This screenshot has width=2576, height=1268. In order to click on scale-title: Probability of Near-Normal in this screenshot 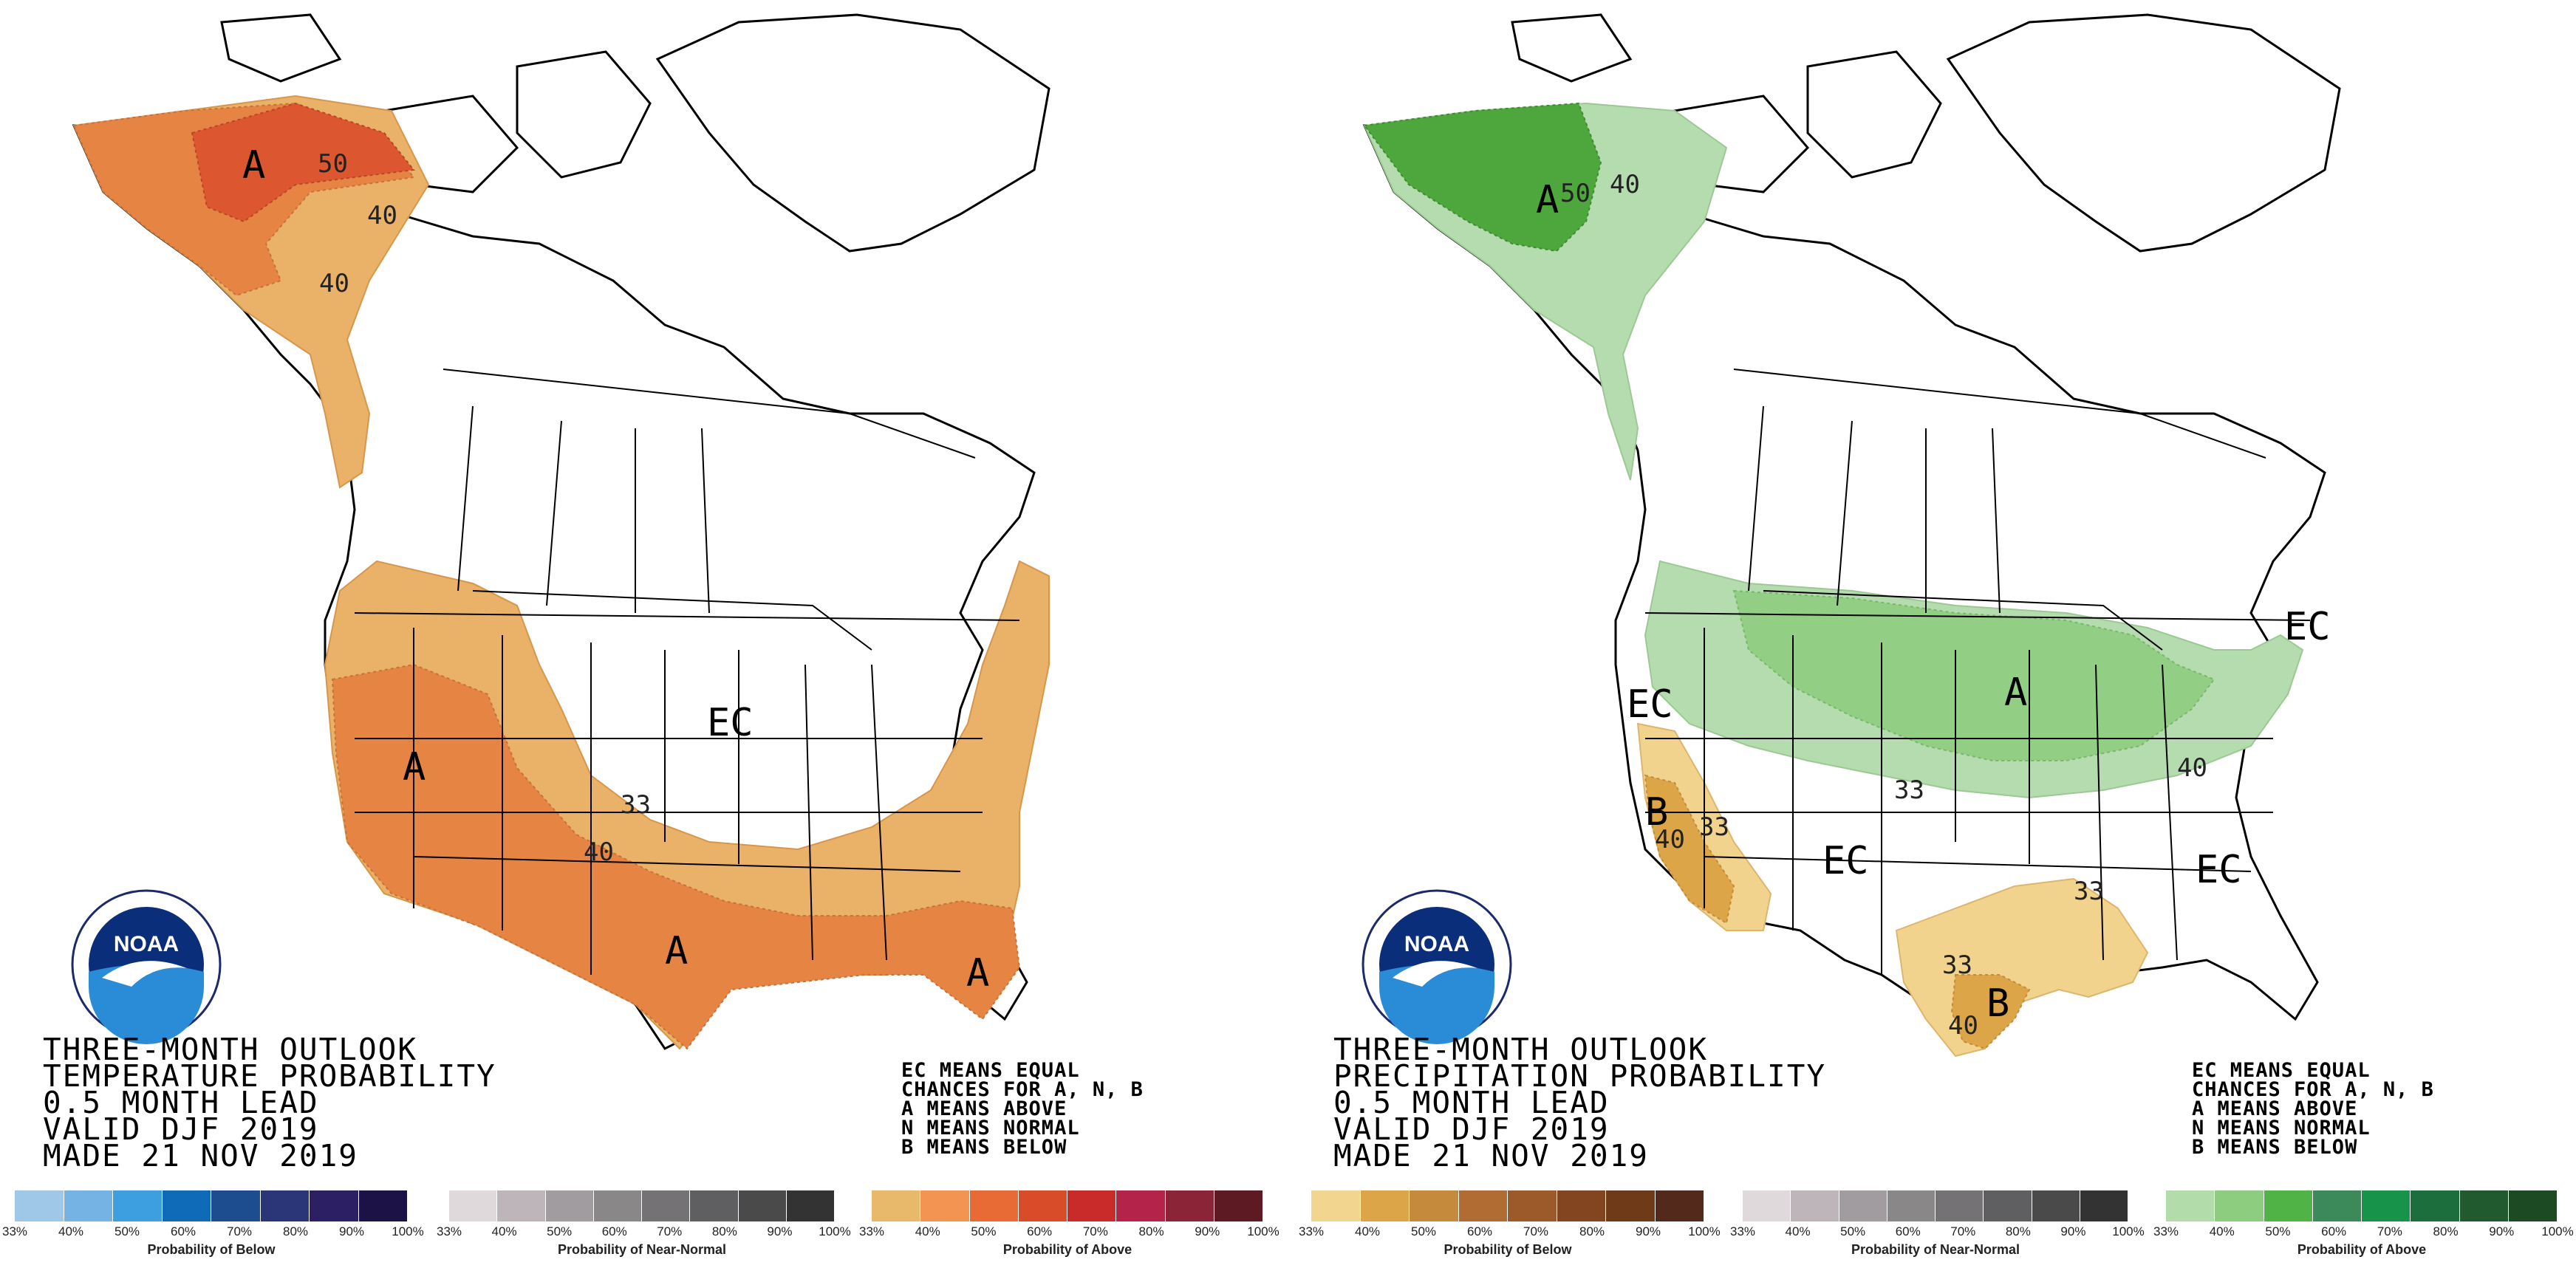, I will do `click(642, 1250)`.